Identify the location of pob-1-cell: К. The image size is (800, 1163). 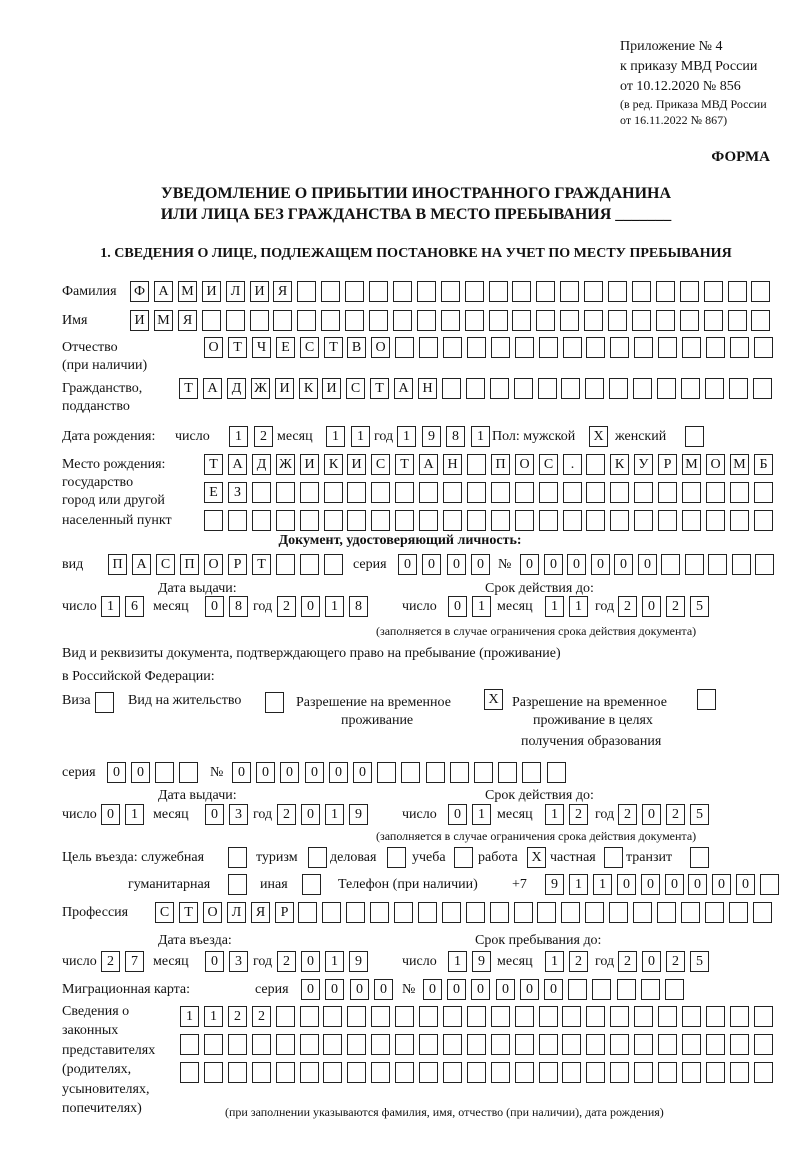
(619, 464).